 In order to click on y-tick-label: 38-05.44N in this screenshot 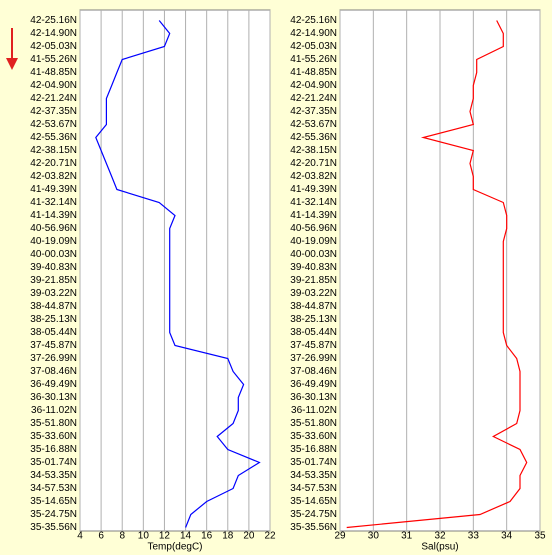, I will do `click(53, 332)`.